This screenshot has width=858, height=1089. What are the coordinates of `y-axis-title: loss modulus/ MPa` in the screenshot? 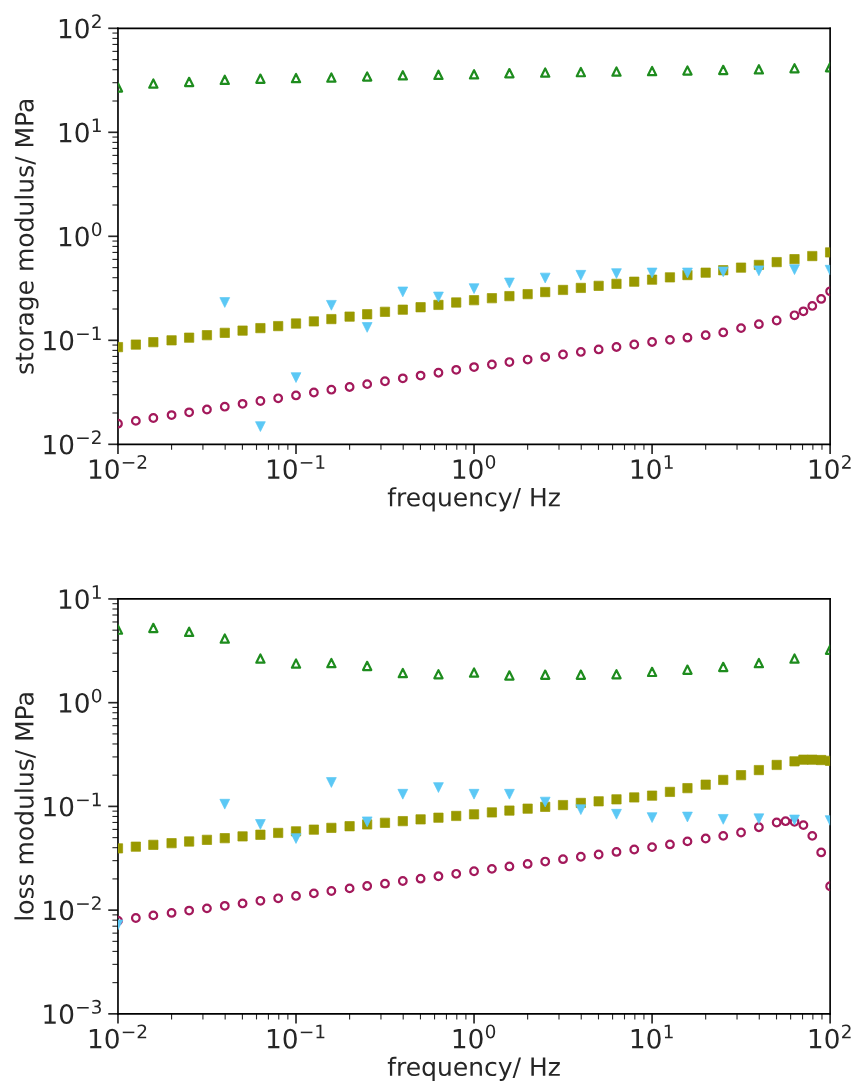 It's located at (25, 806).